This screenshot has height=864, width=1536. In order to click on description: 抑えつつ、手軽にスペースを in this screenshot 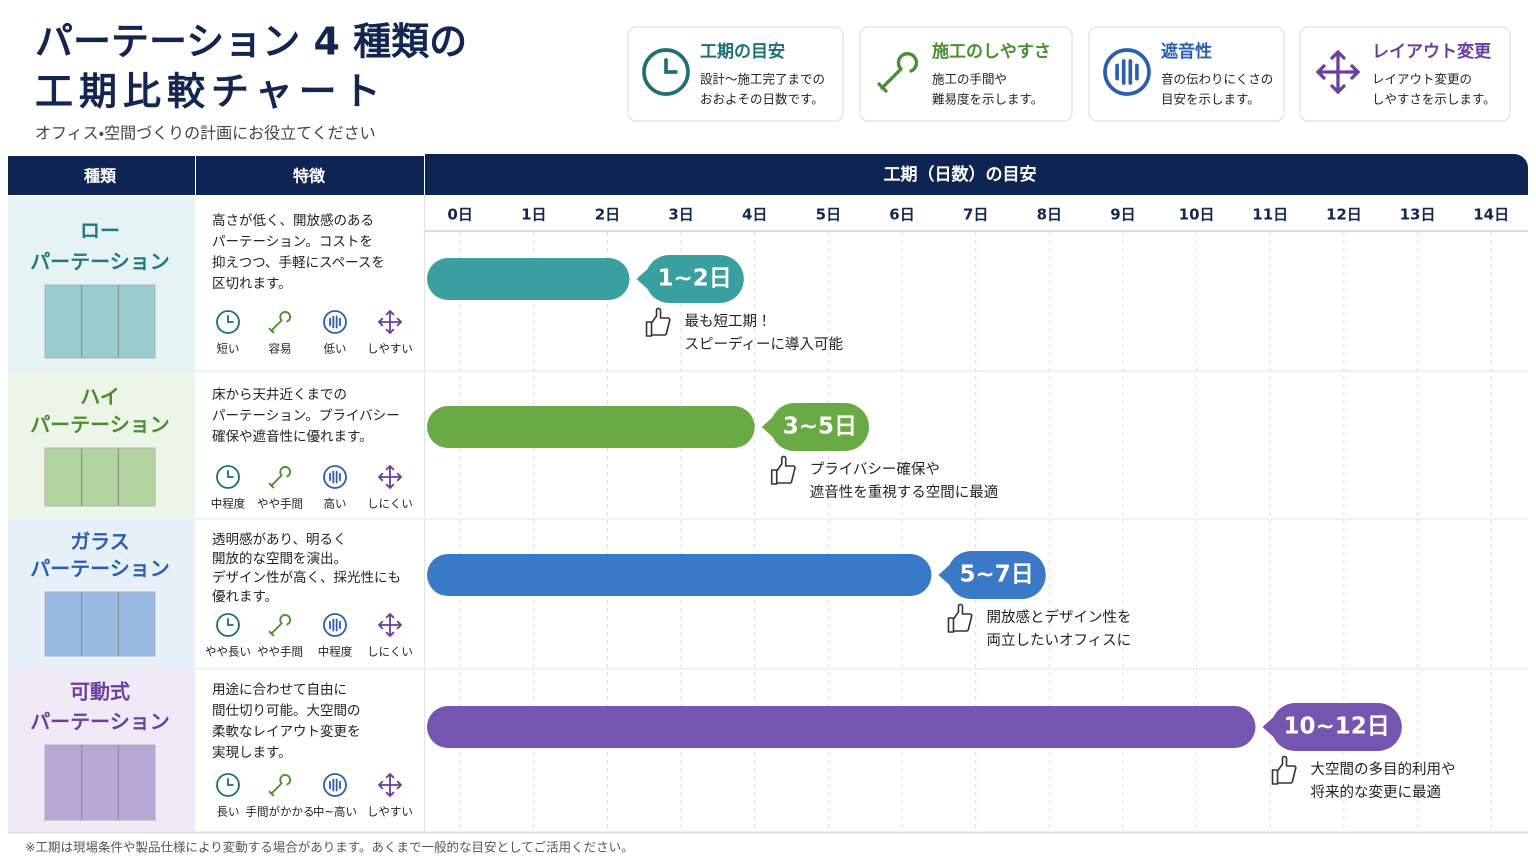, I will do `click(298, 263)`.